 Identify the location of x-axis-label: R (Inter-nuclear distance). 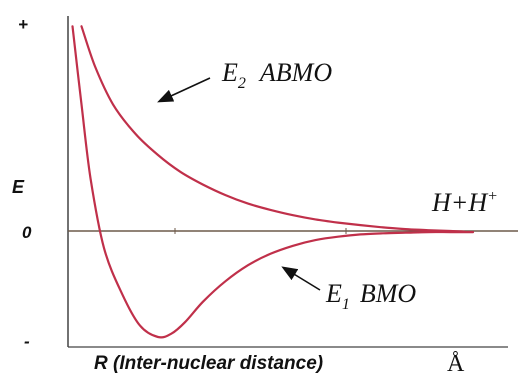
(208, 363).